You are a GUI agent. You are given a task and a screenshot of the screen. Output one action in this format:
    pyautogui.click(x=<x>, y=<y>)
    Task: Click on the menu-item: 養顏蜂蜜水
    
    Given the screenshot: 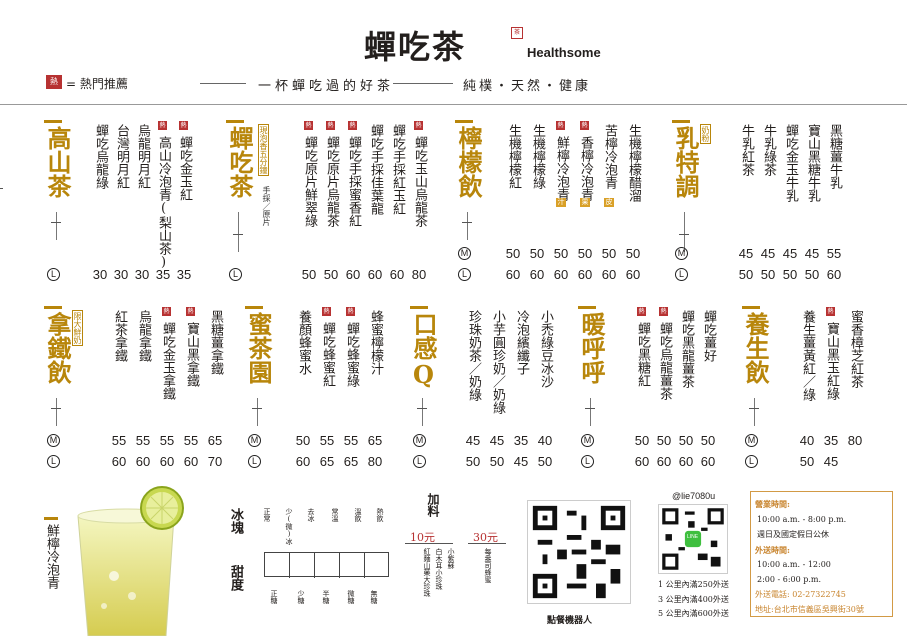 What is the action you would take?
    pyautogui.click(x=303, y=342)
    